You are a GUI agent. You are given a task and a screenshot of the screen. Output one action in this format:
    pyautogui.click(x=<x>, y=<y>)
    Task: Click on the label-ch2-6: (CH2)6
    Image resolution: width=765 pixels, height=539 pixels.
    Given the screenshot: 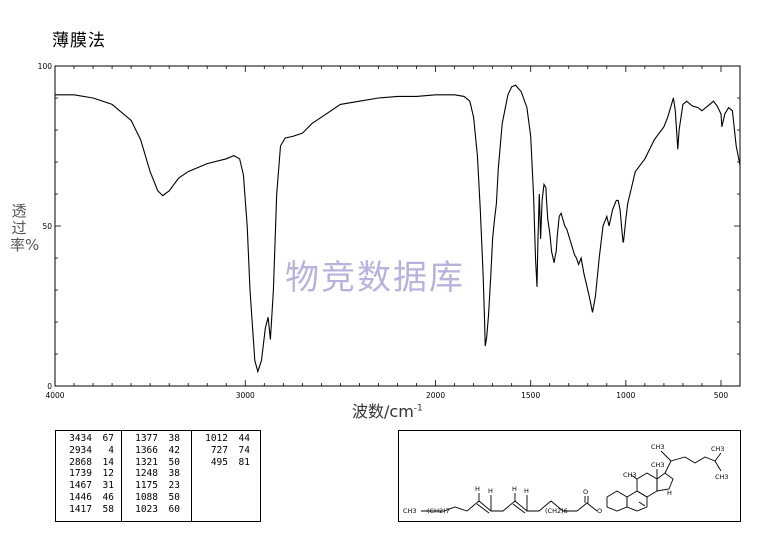 What is the action you would take?
    pyautogui.click(x=556, y=511)
    